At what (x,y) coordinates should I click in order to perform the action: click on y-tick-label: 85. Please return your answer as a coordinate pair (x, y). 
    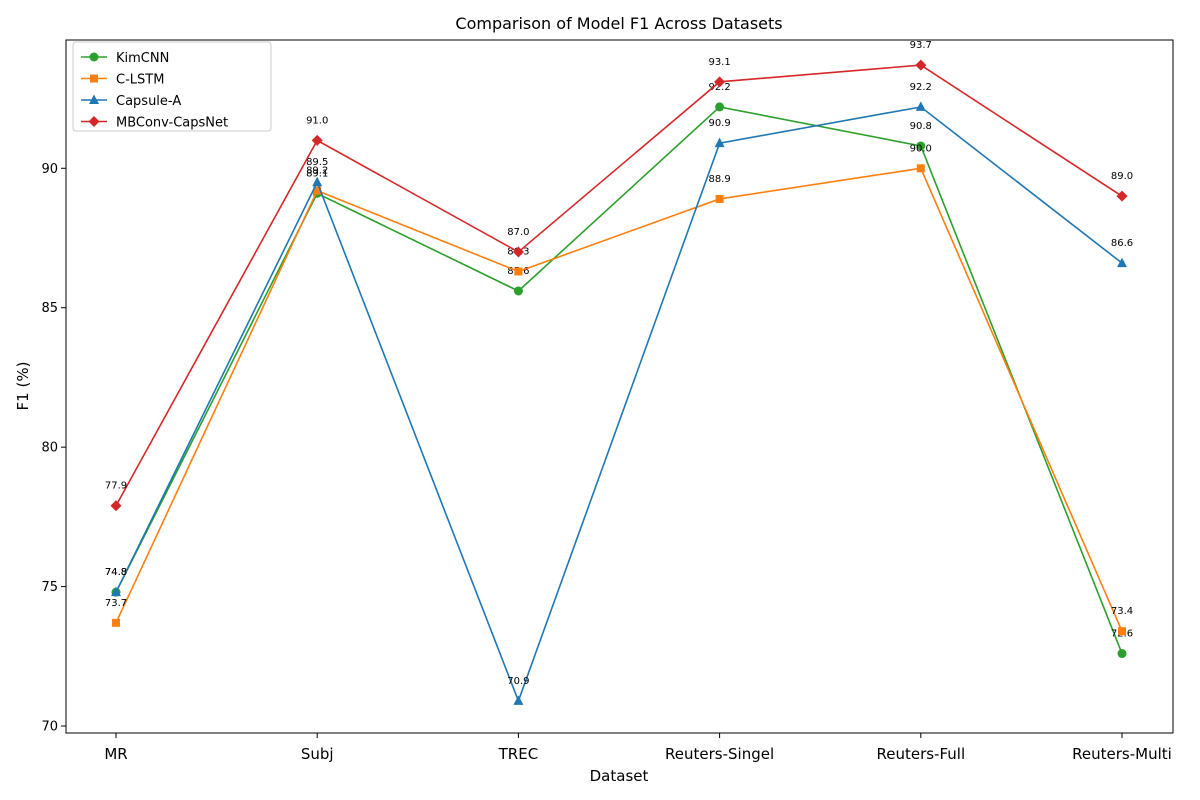
    Looking at the image, I should click on (49, 308).